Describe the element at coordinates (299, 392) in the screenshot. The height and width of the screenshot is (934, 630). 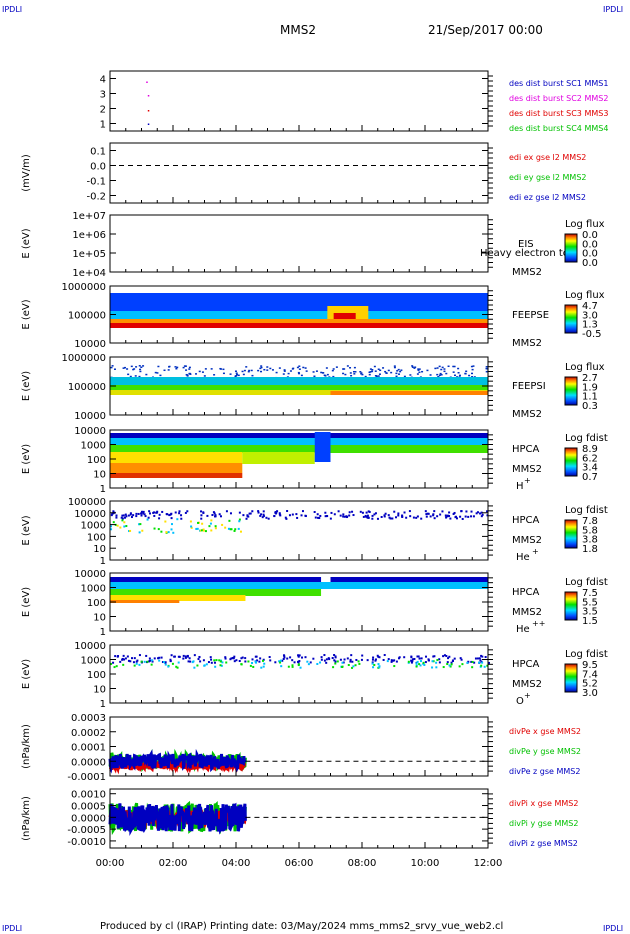
I see `feepsi-band-yellow` at that location.